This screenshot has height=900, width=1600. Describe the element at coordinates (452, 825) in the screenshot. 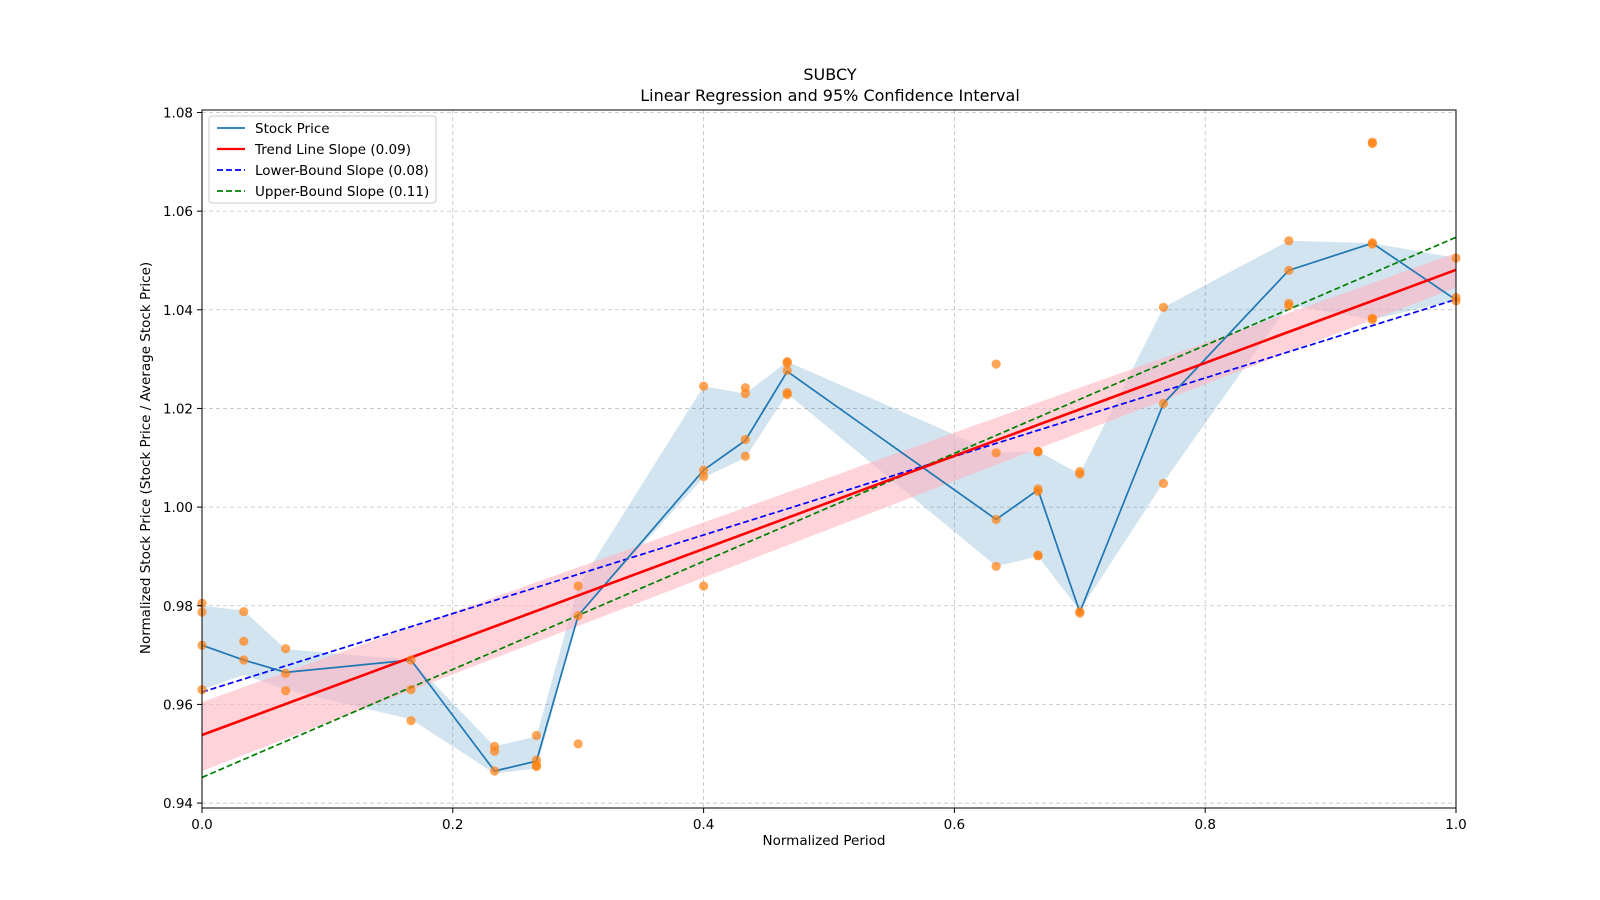

I see `x-tick-label-1: 0.2` at that location.